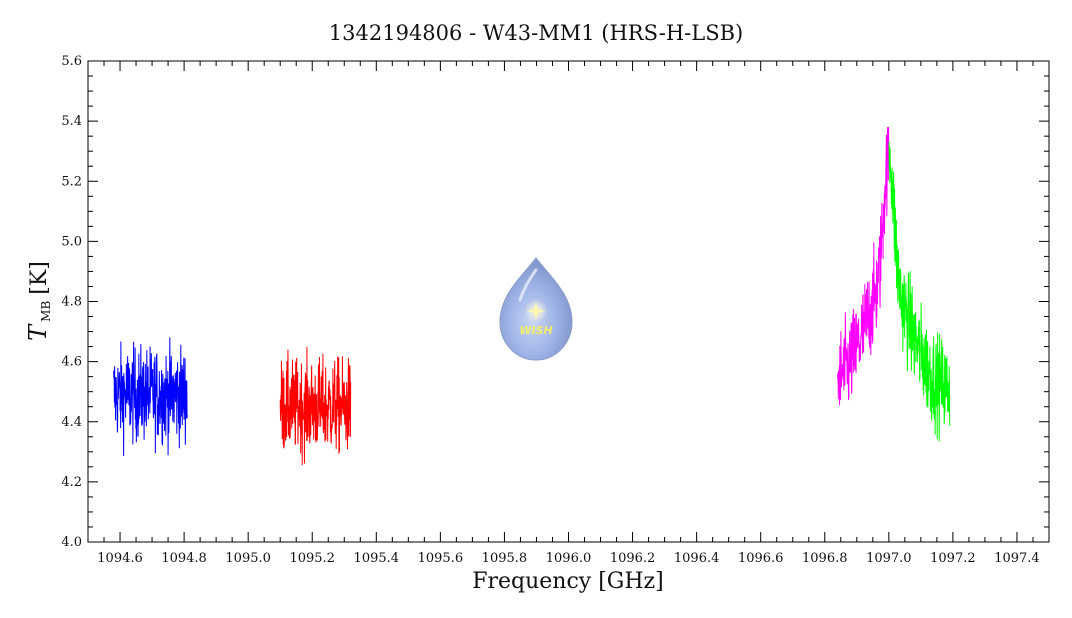 This screenshot has height=618, width=1072. I want to click on y-tick-label: 5.0, so click(71, 241).